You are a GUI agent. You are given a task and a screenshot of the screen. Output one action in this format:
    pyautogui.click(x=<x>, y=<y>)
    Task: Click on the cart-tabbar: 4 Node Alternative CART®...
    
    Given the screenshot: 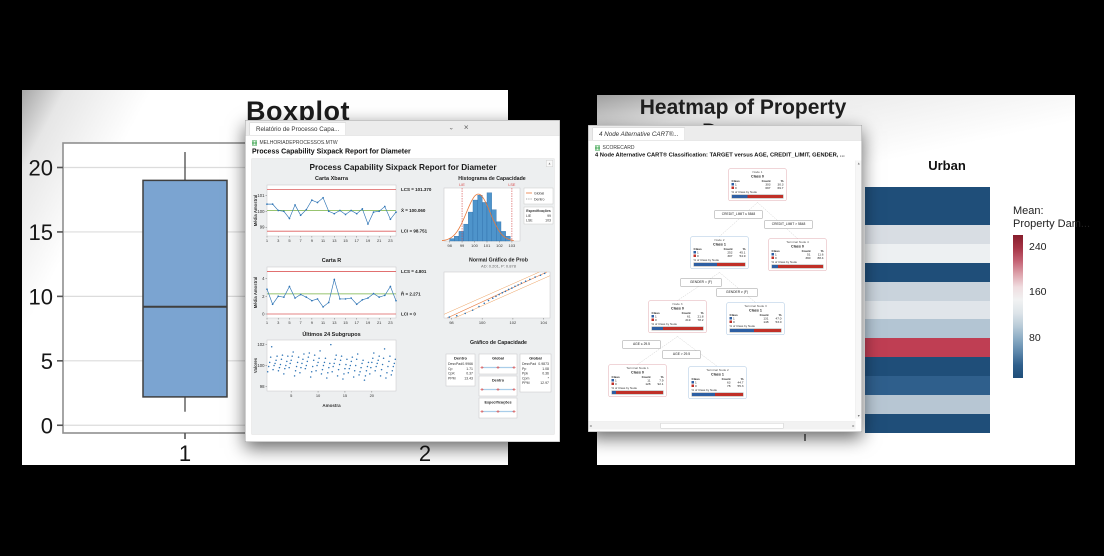 What is the action you would take?
    pyautogui.click(x=725, y=133)
    